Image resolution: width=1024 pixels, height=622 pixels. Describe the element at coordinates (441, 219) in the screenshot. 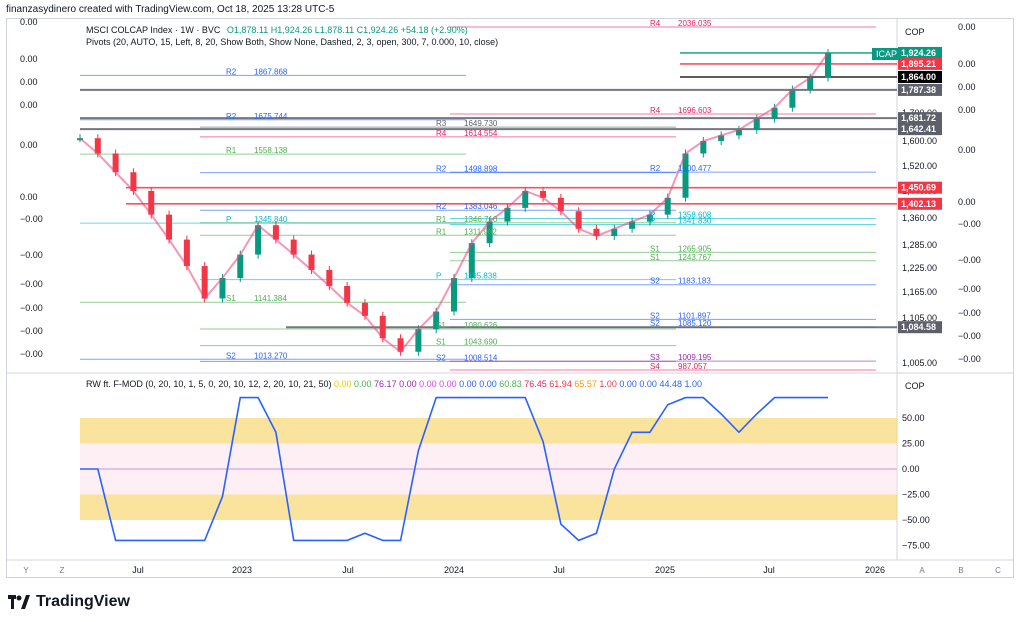

I see `pivot-type-label: R1` at that location.